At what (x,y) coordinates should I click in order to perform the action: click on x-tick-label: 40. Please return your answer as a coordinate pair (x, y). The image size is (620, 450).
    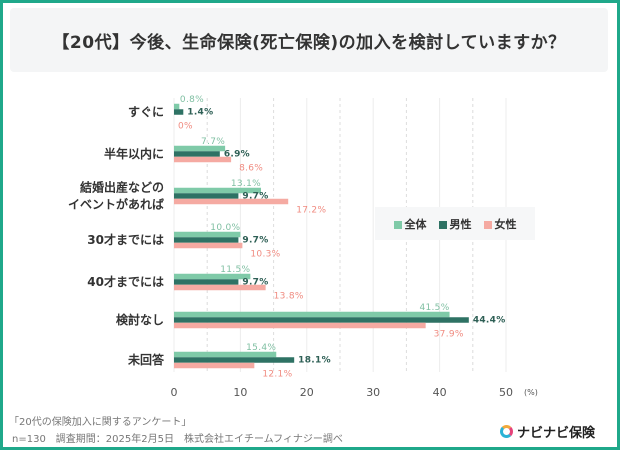
    Looking at the image, I should click on (440, 392).